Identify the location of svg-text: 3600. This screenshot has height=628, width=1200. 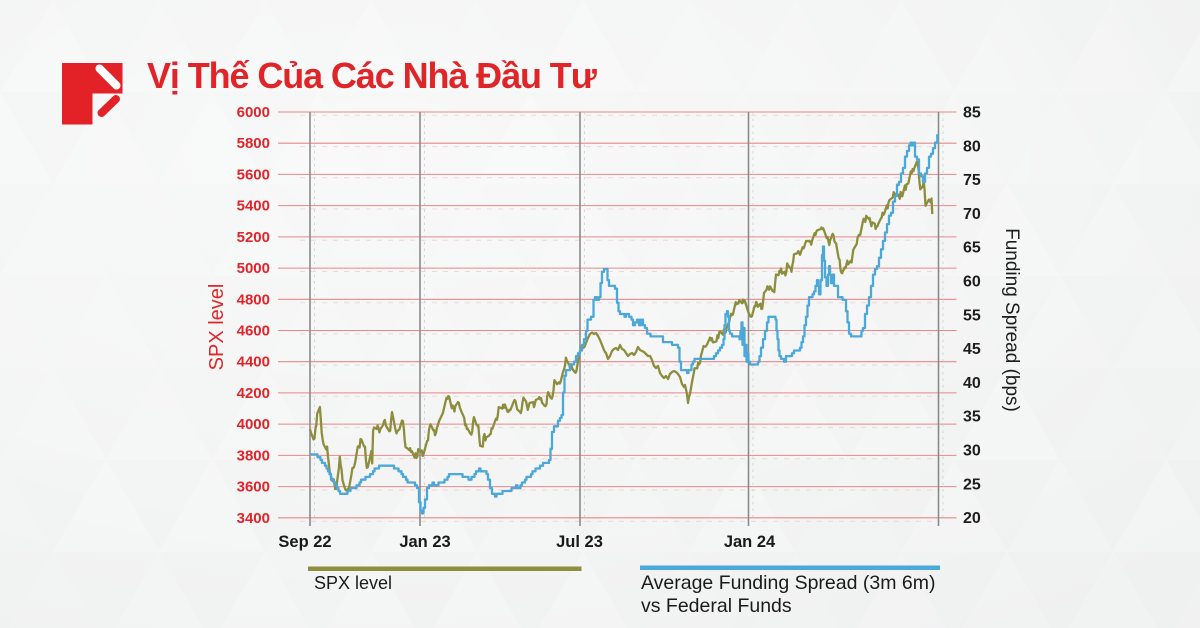
(253, 487).